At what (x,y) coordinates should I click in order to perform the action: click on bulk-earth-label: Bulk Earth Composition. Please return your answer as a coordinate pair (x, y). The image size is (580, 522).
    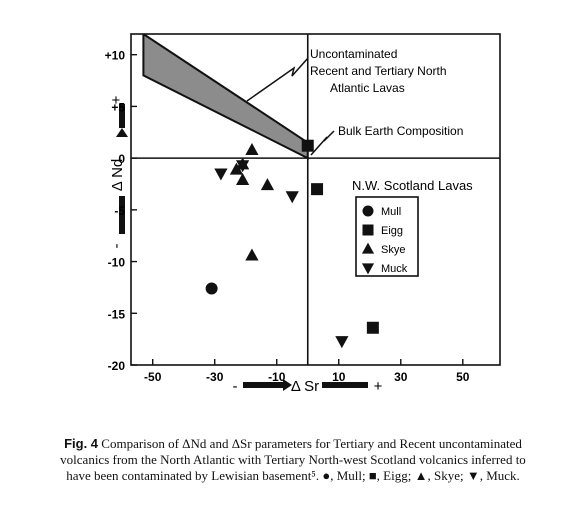
    Looking at the image, I should click on (400, 131).